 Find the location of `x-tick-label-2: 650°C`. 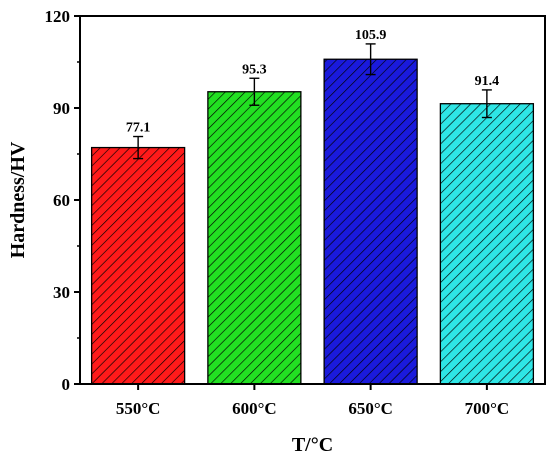

x-tick-label-2: 650°C is located at coordinates (370, 408).